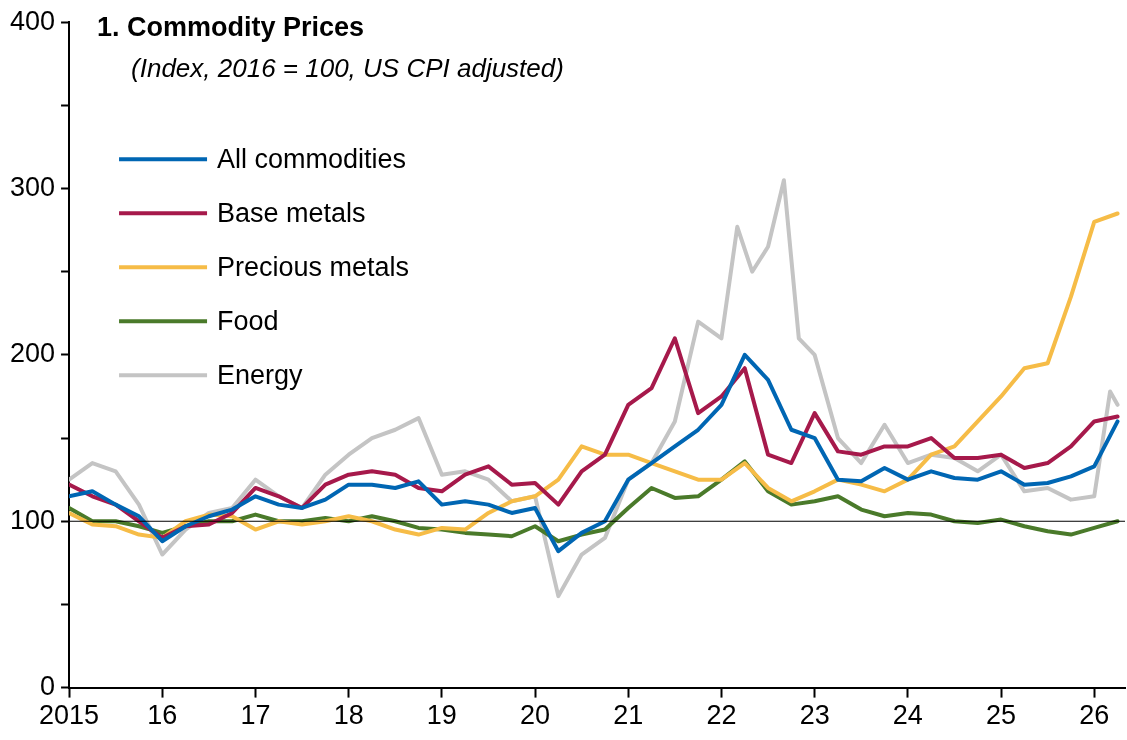 This screenshot has width=1127, height=740. I want to click on x-tick-label: 17, so click(255, 715).